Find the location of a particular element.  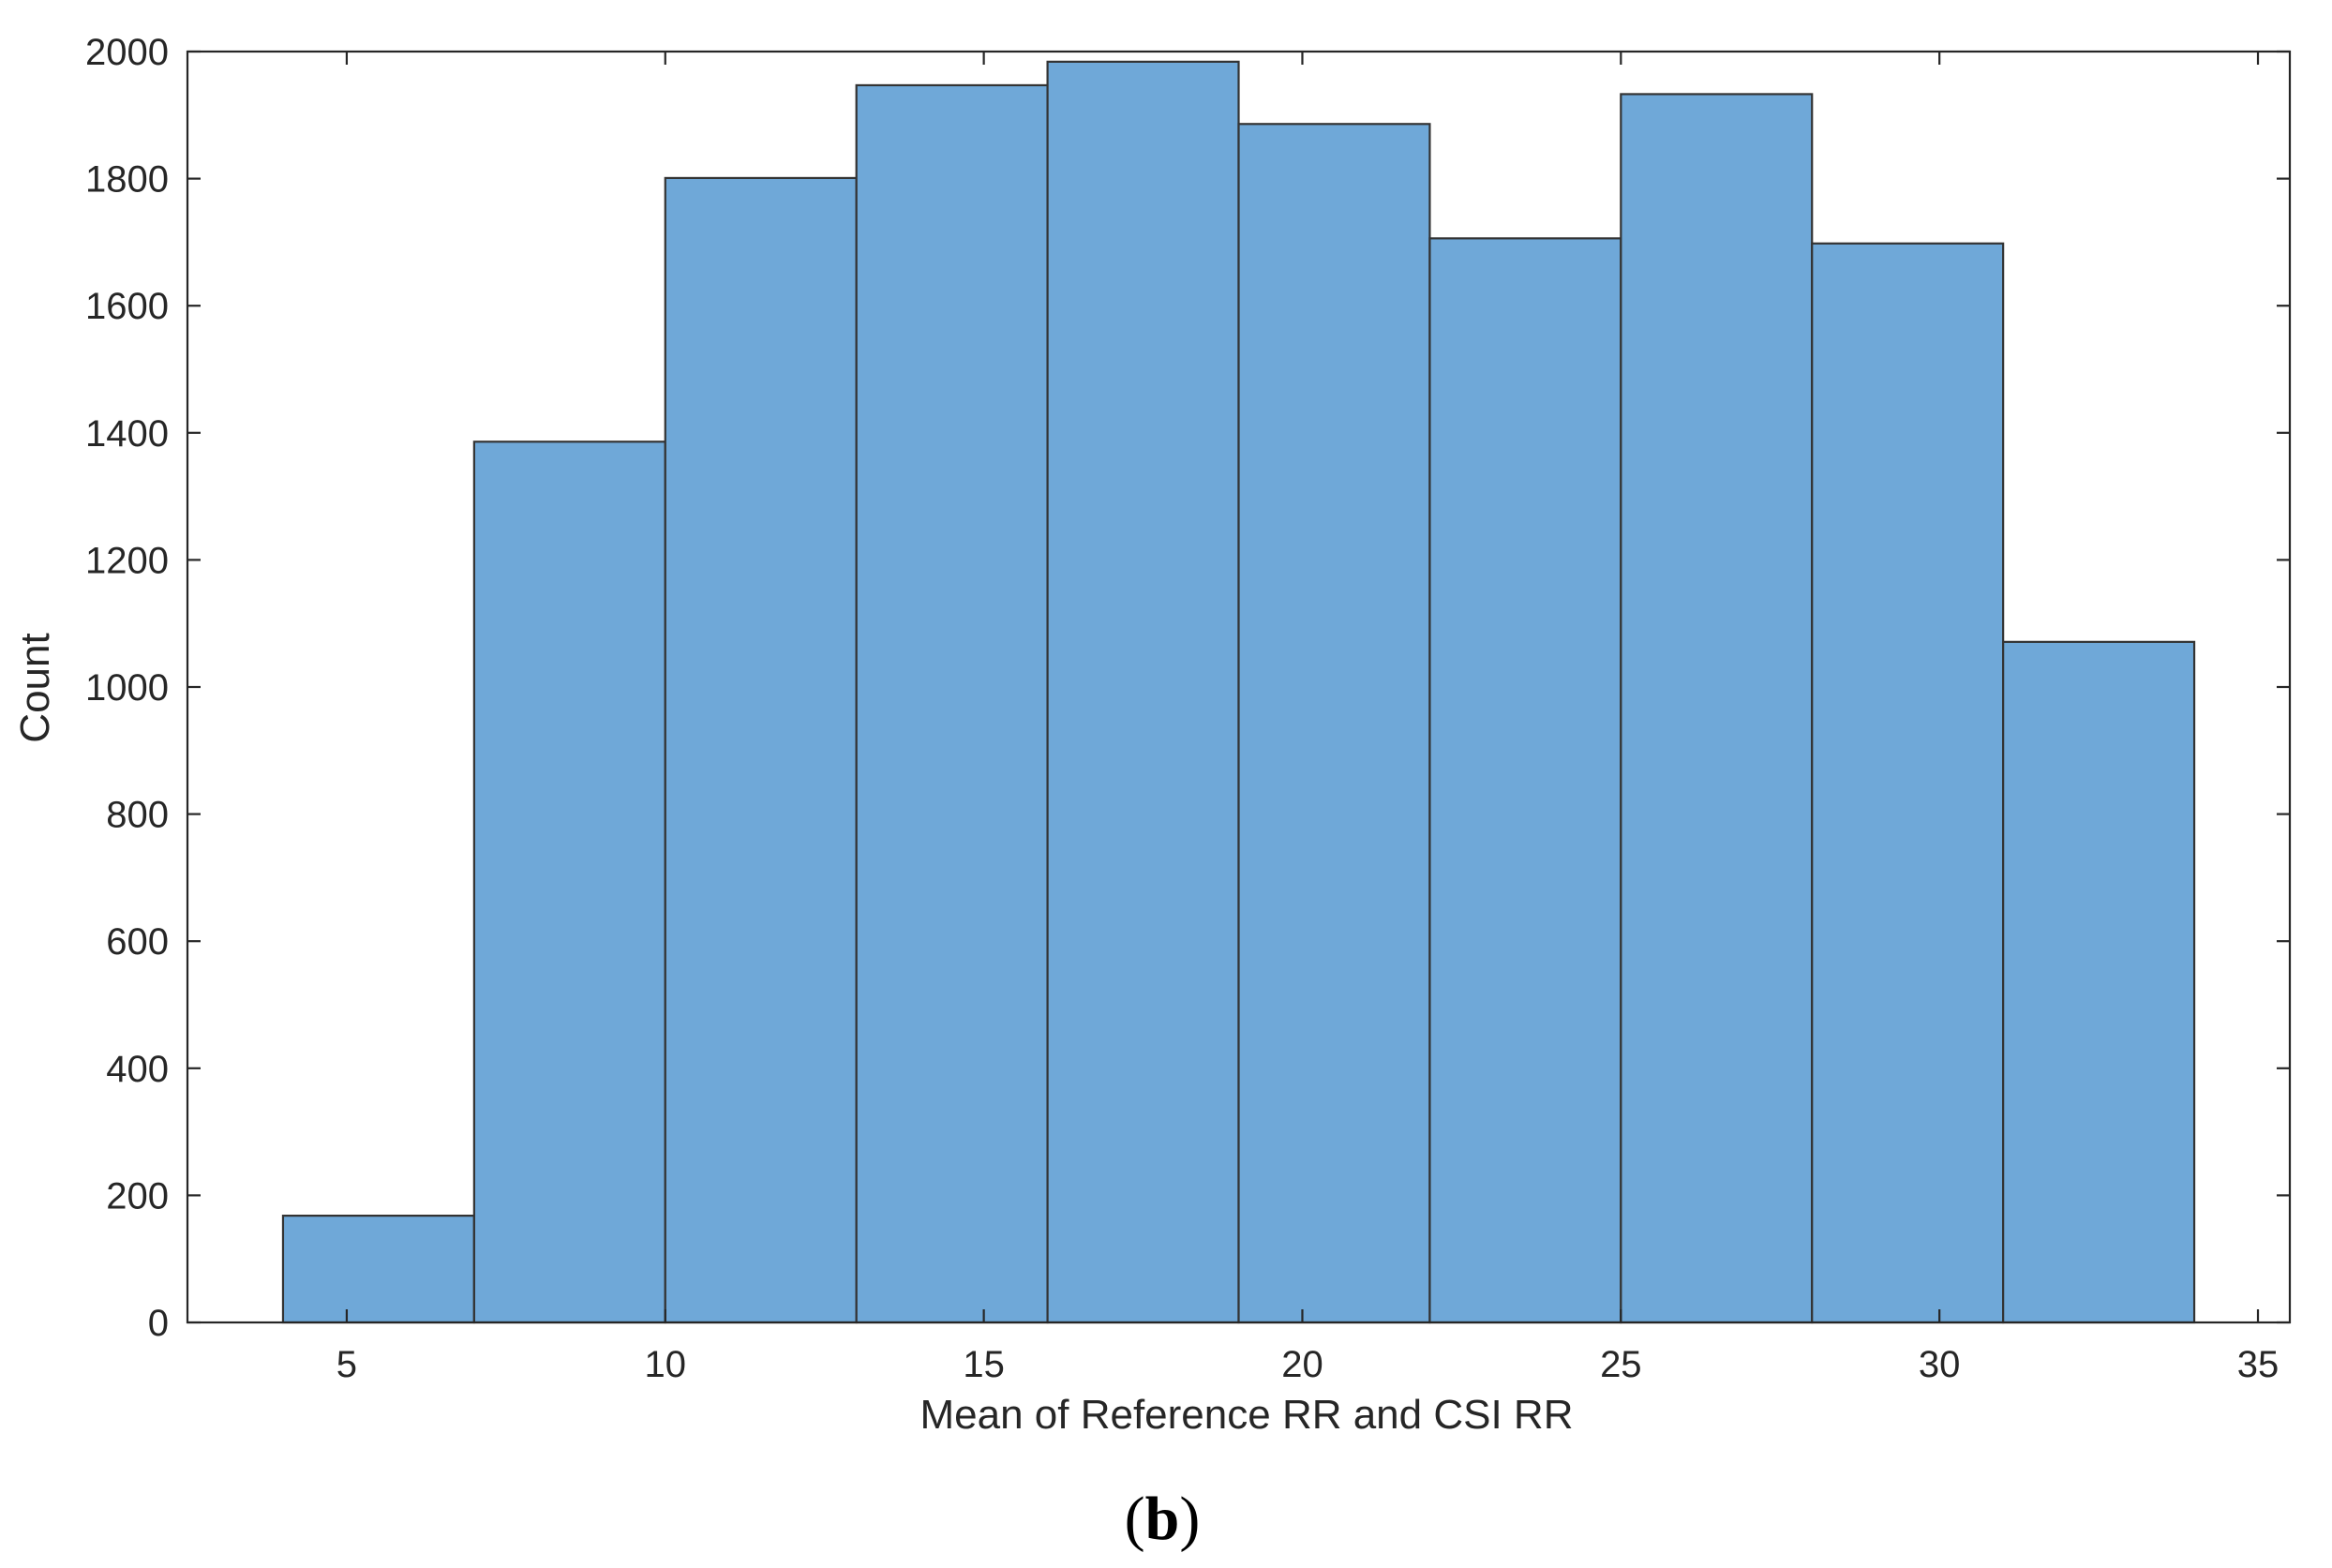

x-tick-label: 5 is located at coordinates (346, 1364).